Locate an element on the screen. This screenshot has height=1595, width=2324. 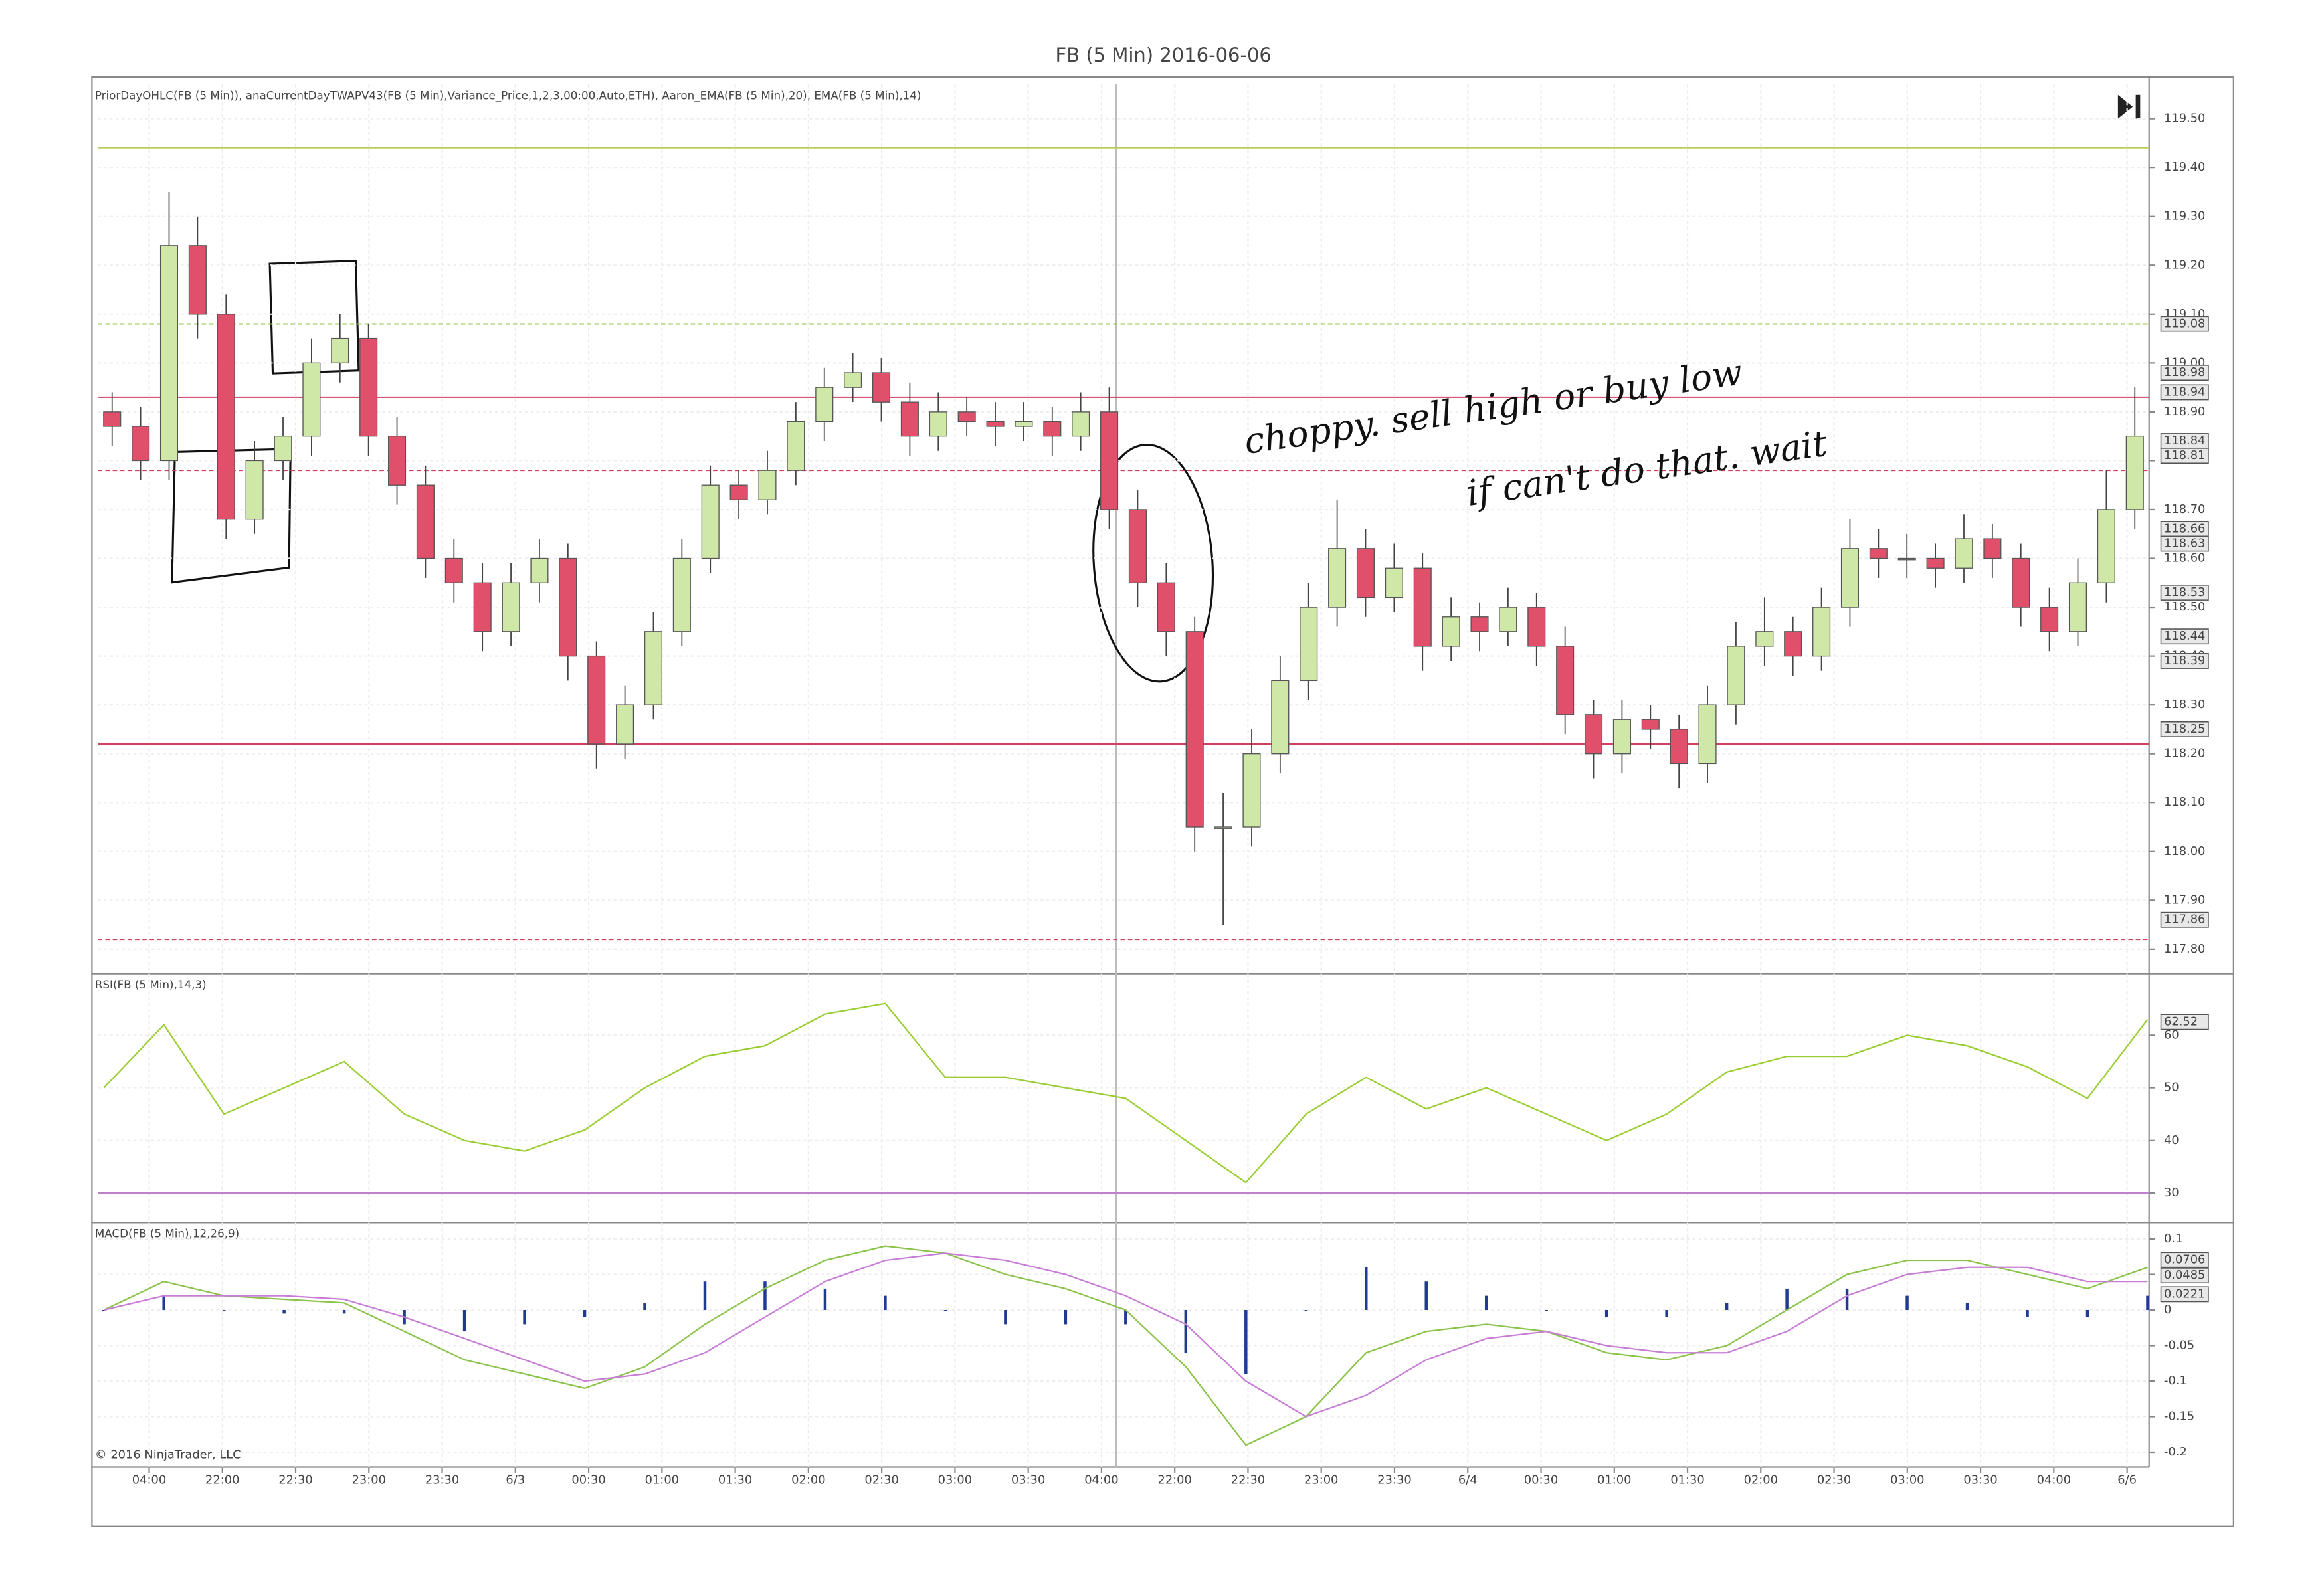
scroll-end-button is located at coordinates (2129, 107).